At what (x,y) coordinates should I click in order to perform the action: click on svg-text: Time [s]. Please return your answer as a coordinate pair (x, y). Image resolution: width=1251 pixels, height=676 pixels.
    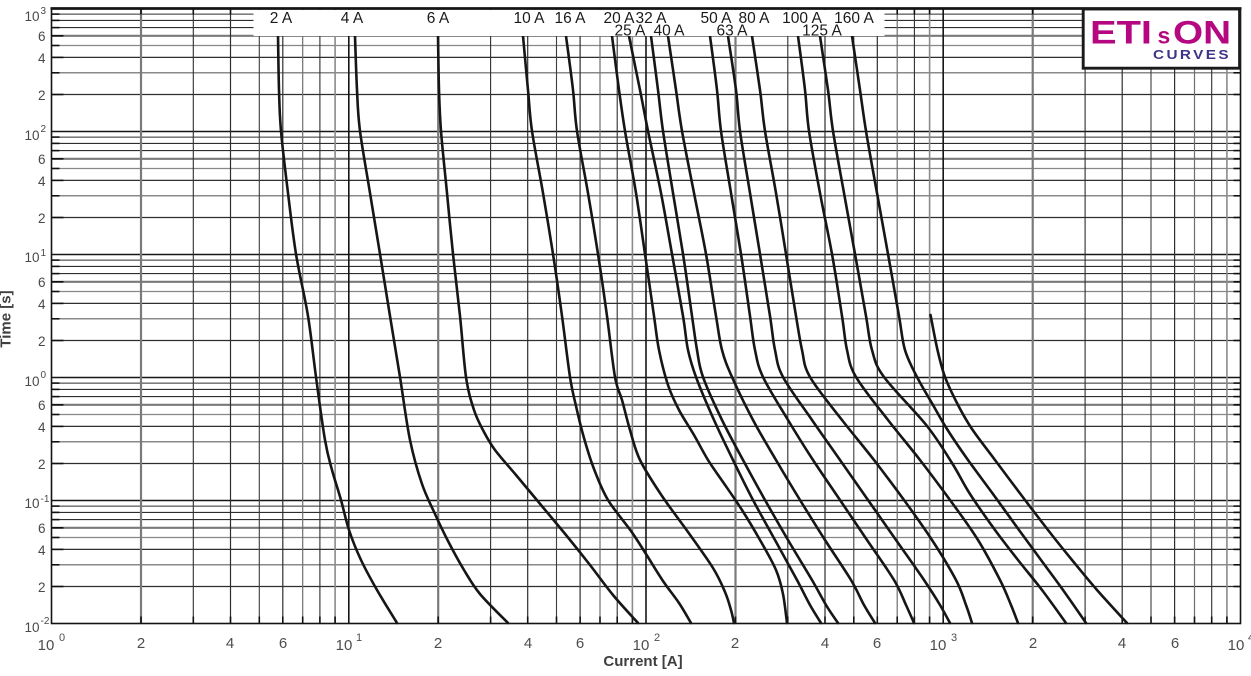
    Looking at the image, I should click on (7, 318).